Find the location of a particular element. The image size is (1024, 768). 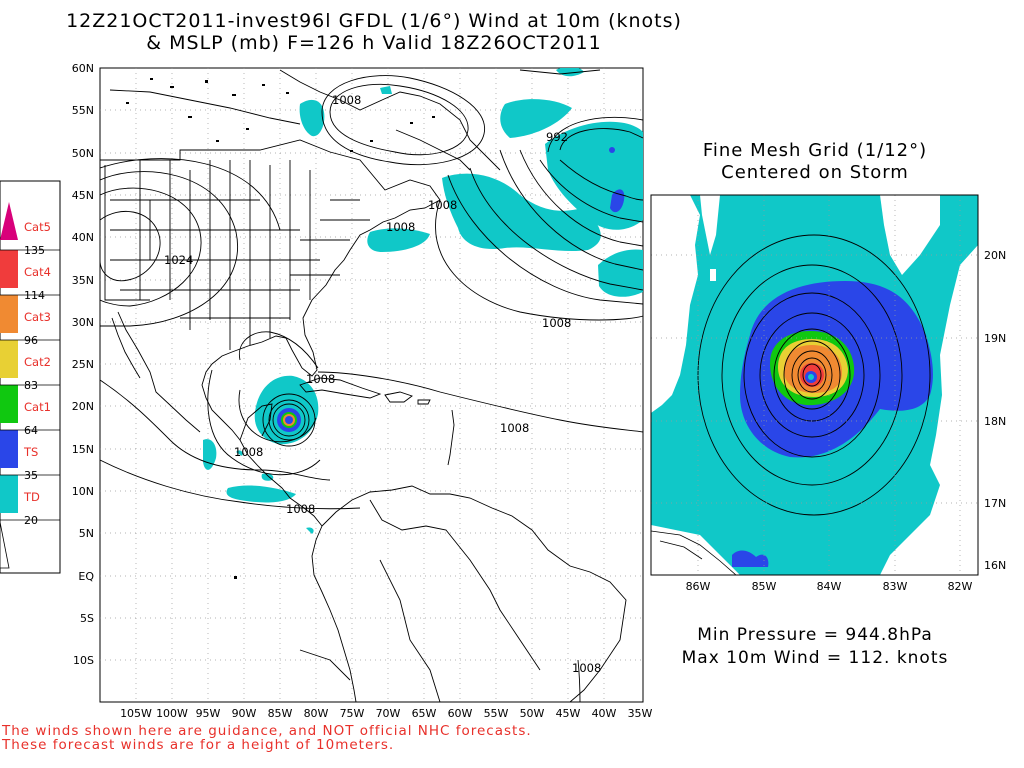

lat-label: 10S is located at coordinates (83, 660).